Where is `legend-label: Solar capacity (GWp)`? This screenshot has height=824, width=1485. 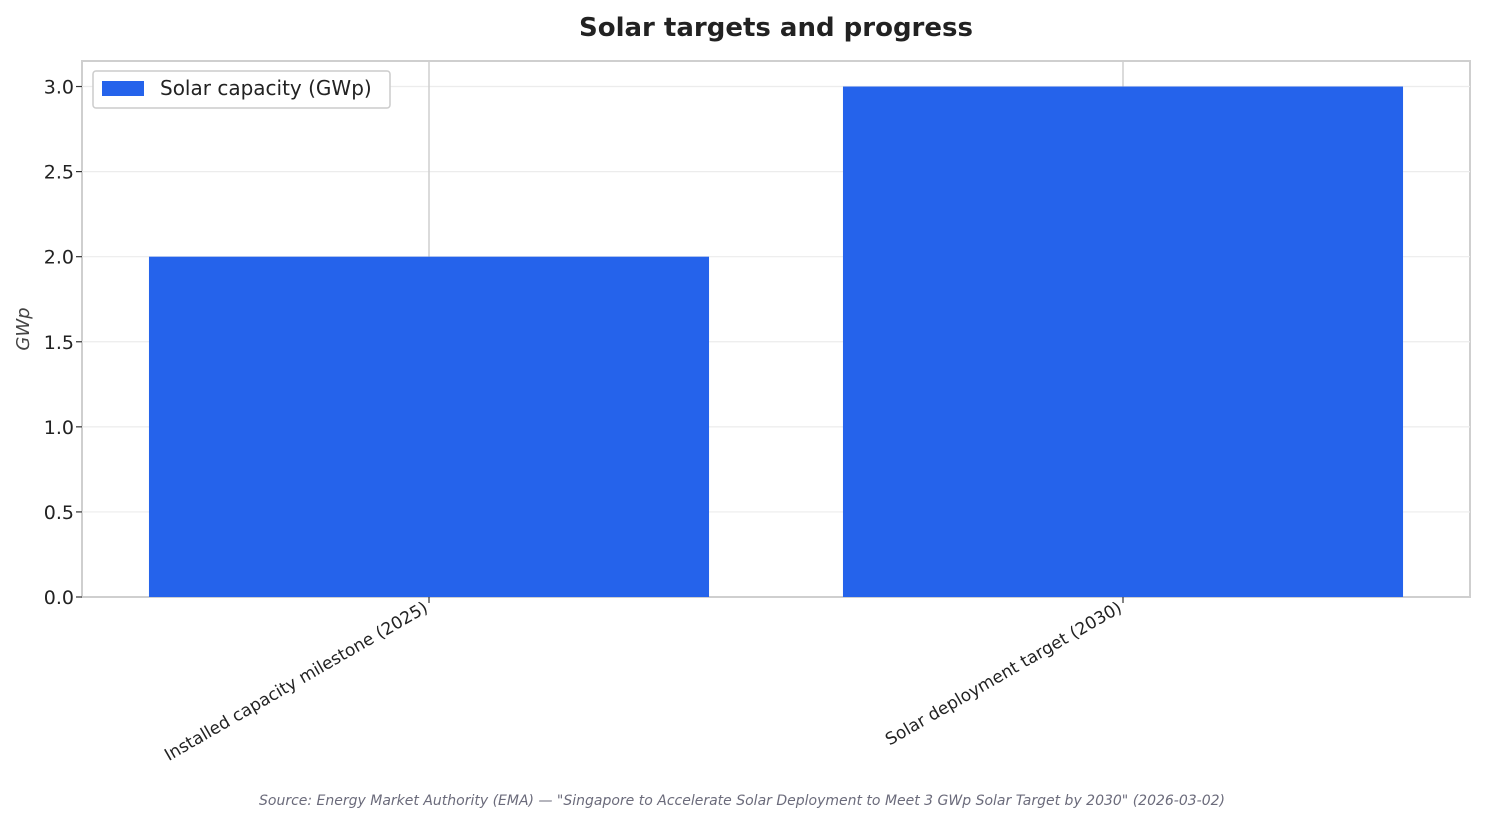
legend-label: Solar capacity (GWp) is located at coordinates (266, 88).